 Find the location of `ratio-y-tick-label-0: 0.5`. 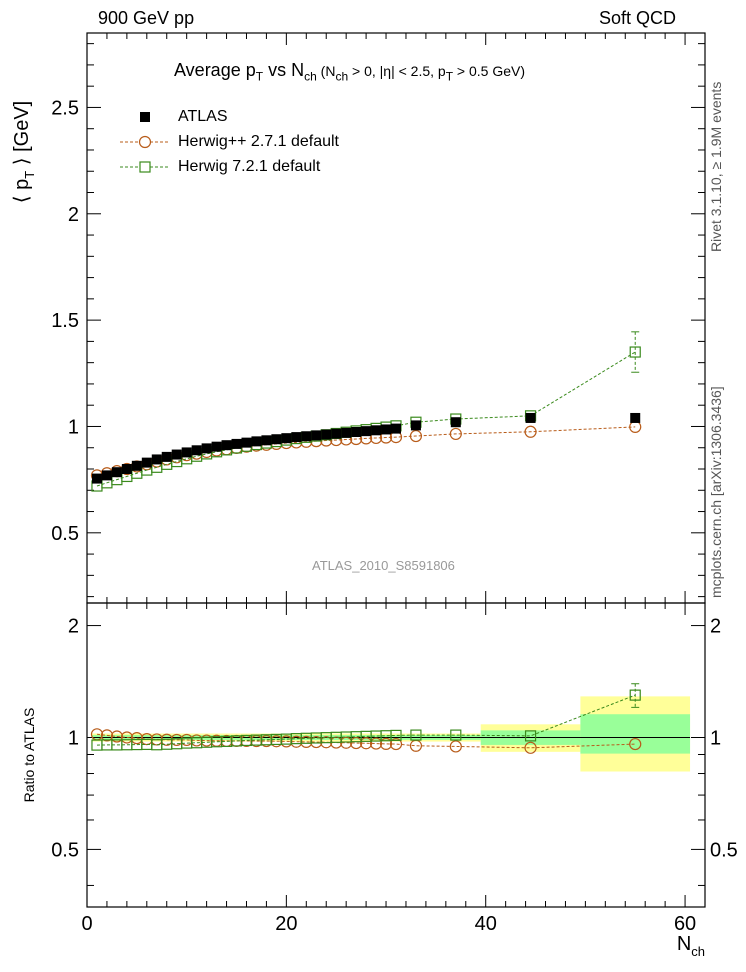

ratio-y-tick-label-0: 0.5 is located at coordinates (65, 850).